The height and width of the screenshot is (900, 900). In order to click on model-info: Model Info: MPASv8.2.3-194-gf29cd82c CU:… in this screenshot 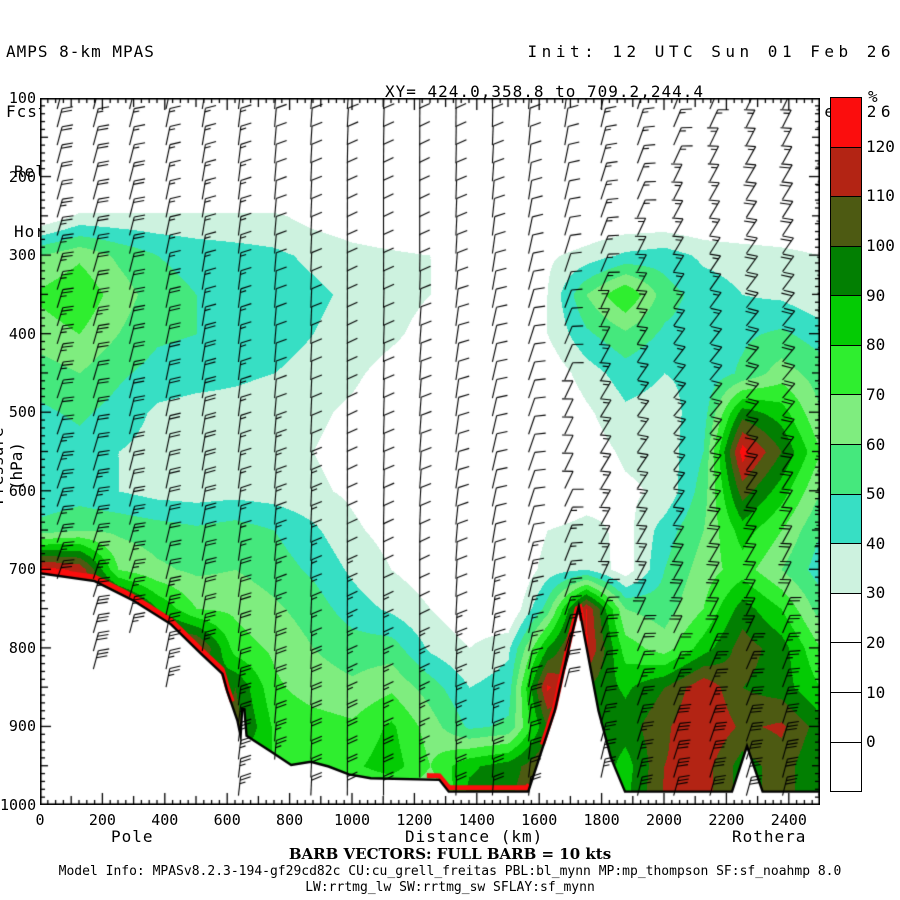, I will do `click(450, 871)`.